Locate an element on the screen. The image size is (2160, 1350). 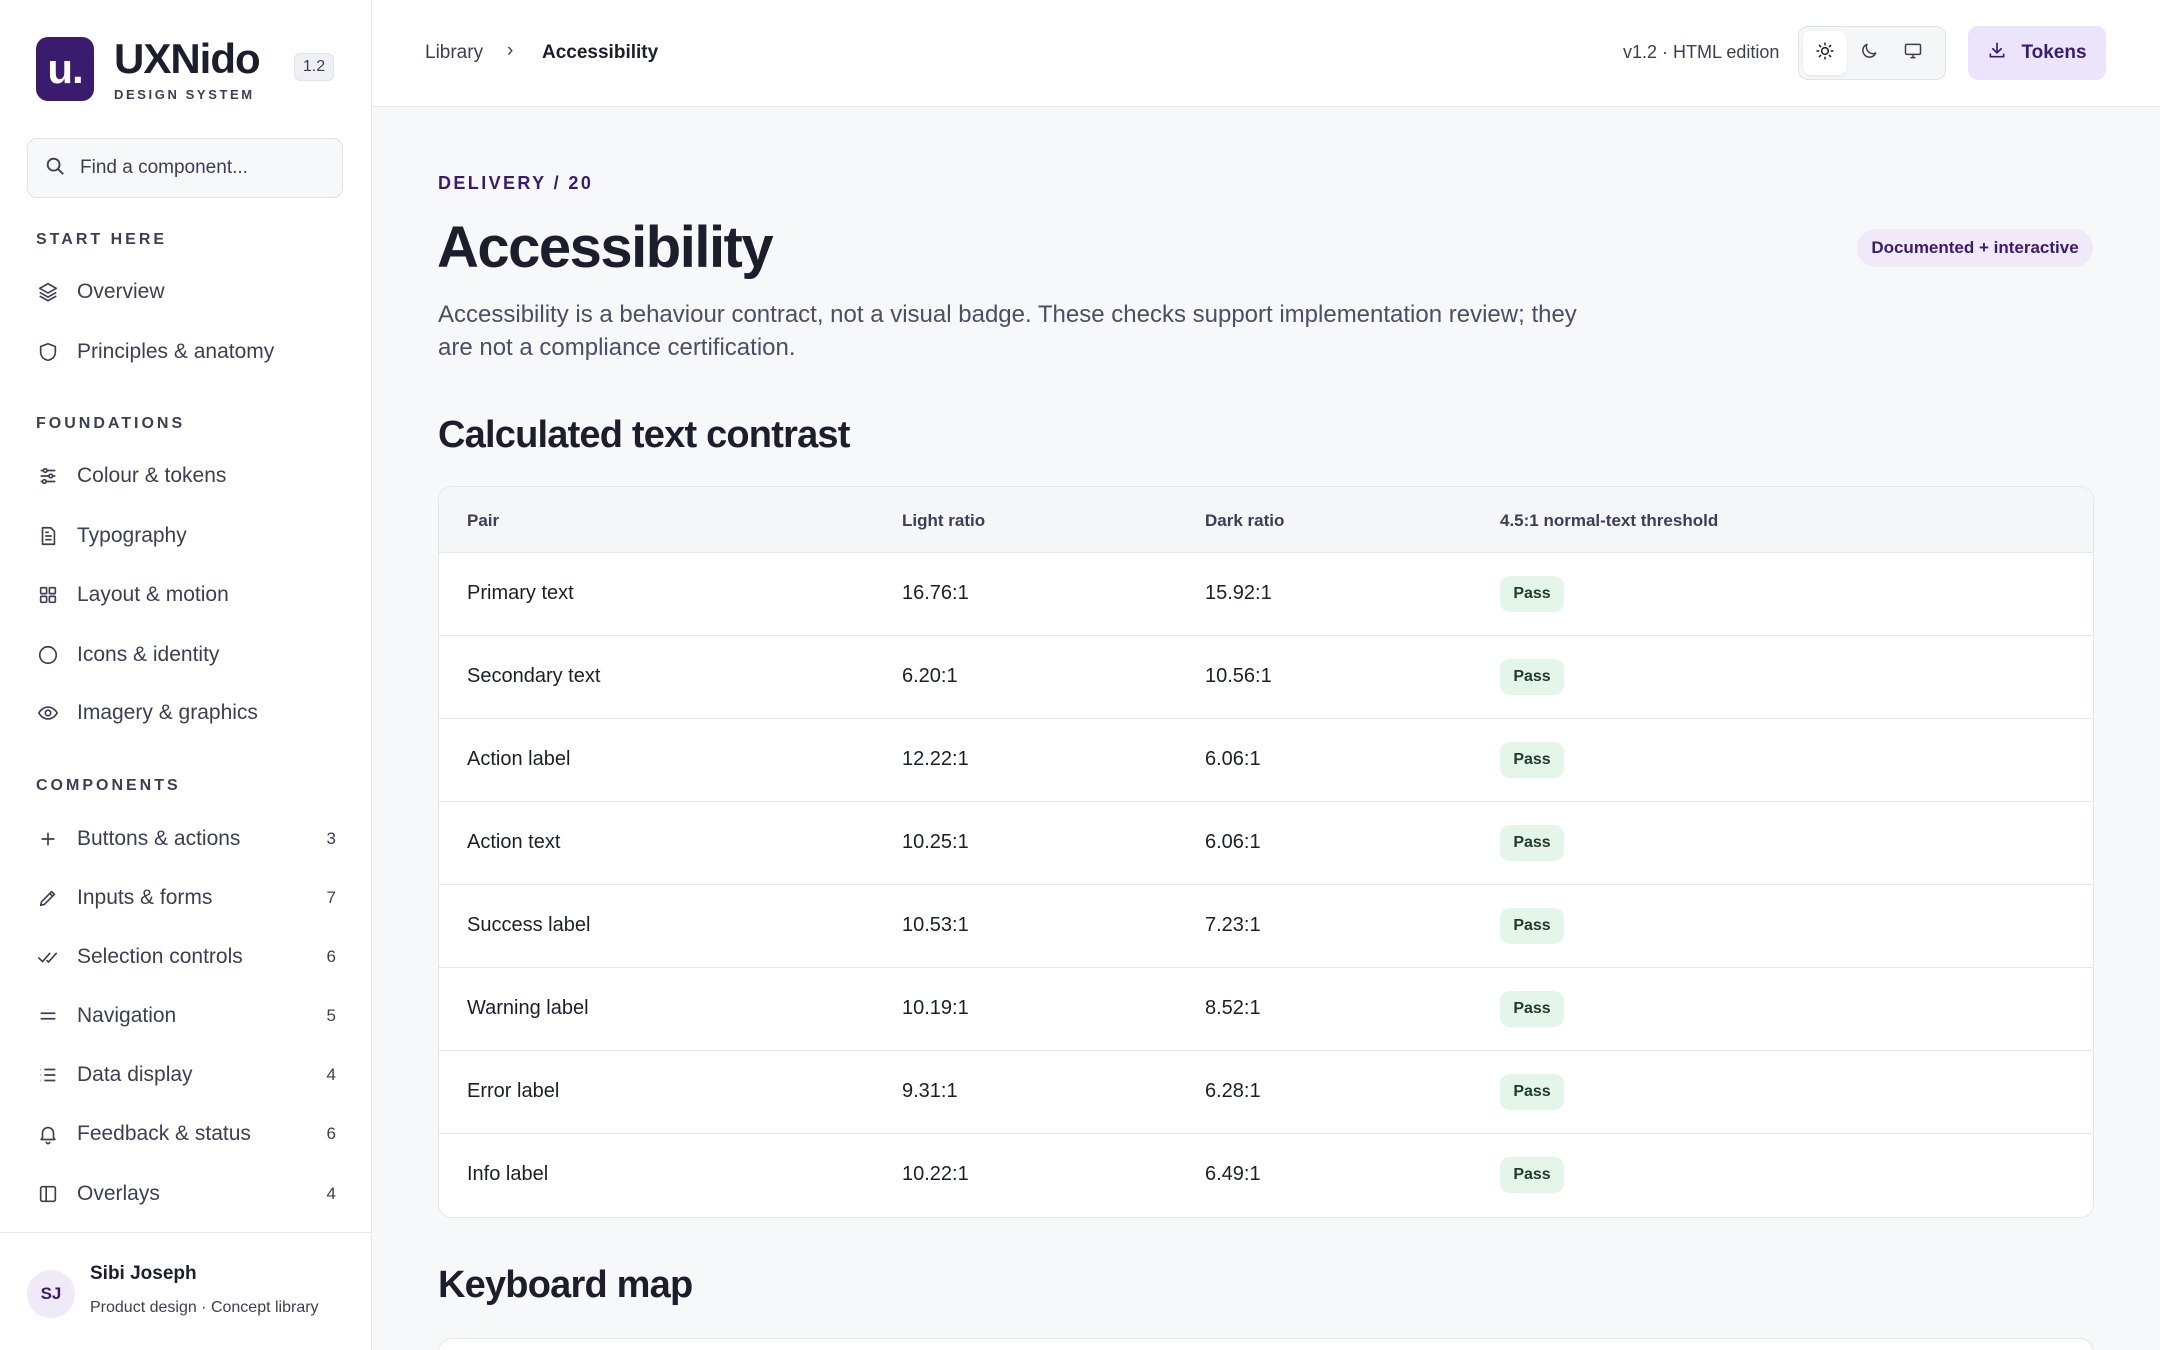
cell-dark: 6.28:1 is located at coordinates (1233, 1091).